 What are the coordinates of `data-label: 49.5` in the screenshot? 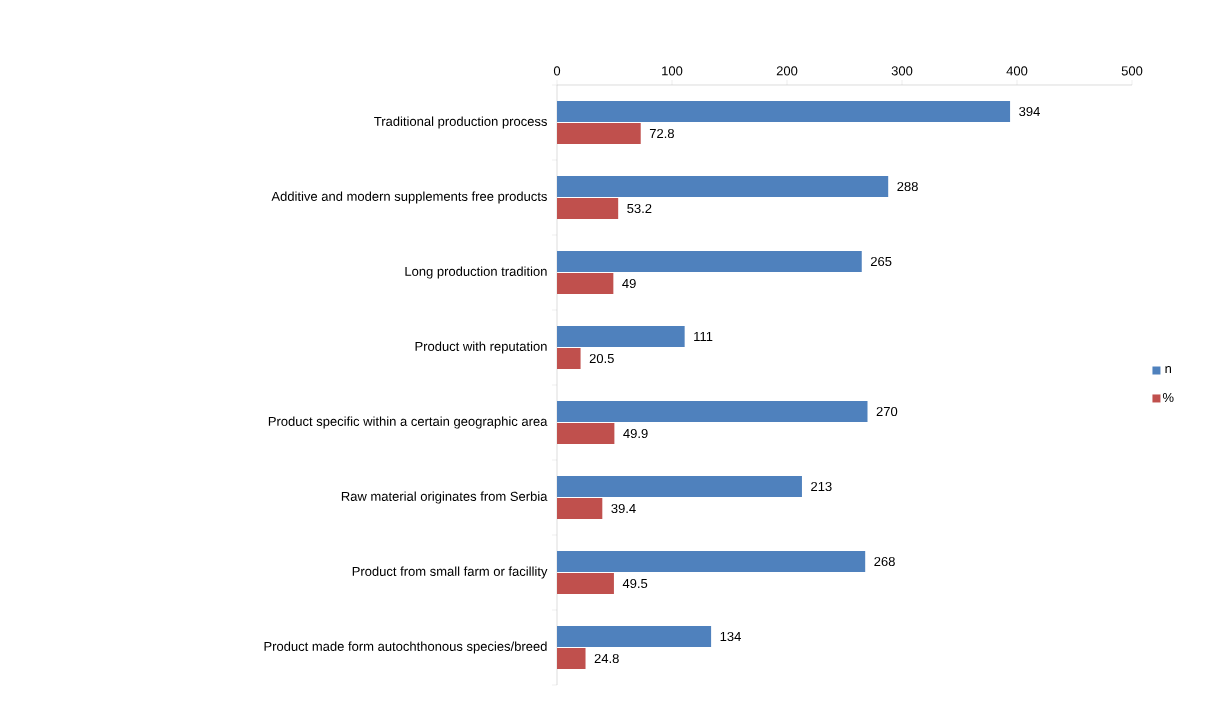 It's located at (635, 583).